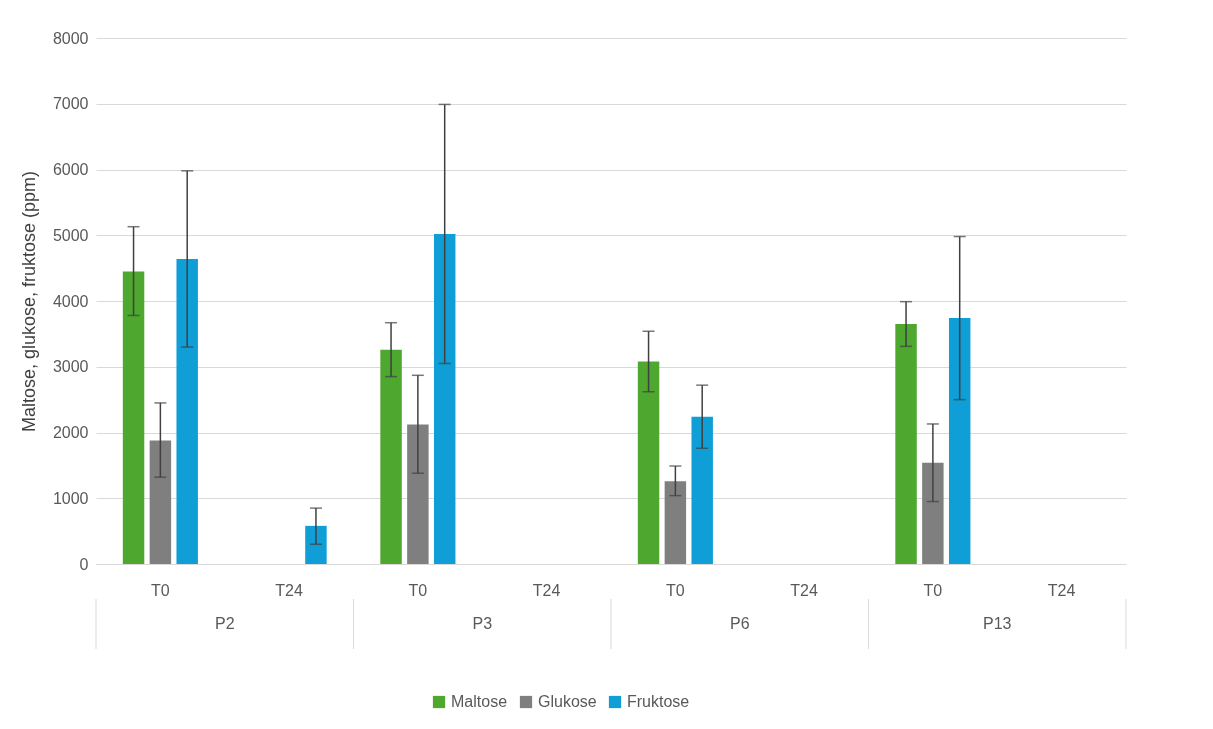 The image size is (1213, 729). What do you see at coordinates (70, 432) in the screenshot?
I see `y-tick-label: 2000` at bounding box center [70, 432].